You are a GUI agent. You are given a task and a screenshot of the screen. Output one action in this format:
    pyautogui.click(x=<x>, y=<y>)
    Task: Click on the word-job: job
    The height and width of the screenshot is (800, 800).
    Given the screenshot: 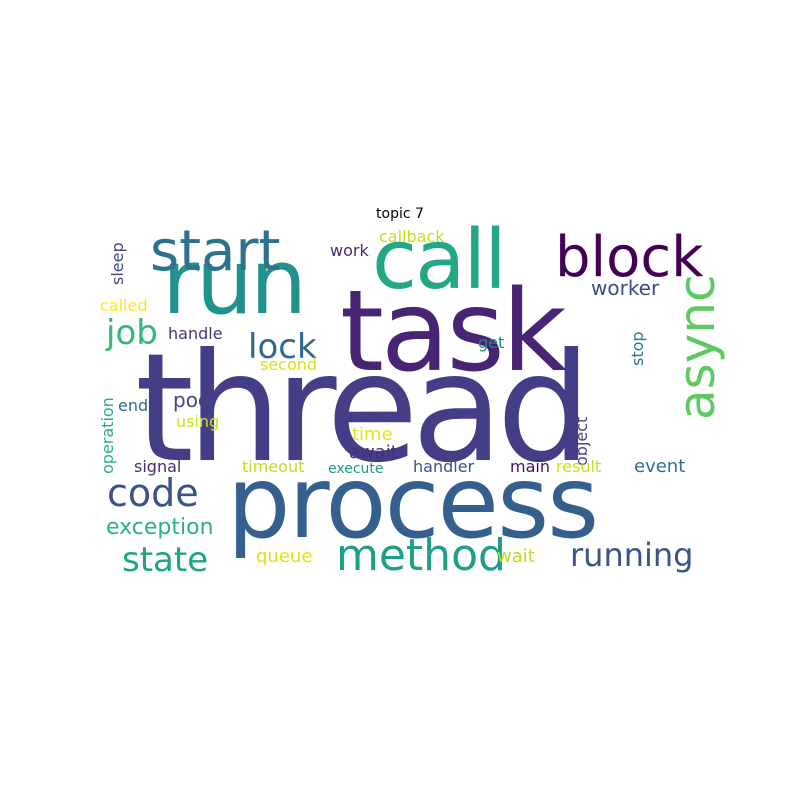 What is the action you would take?
    pyautogui.click(x=132, y=333)
    